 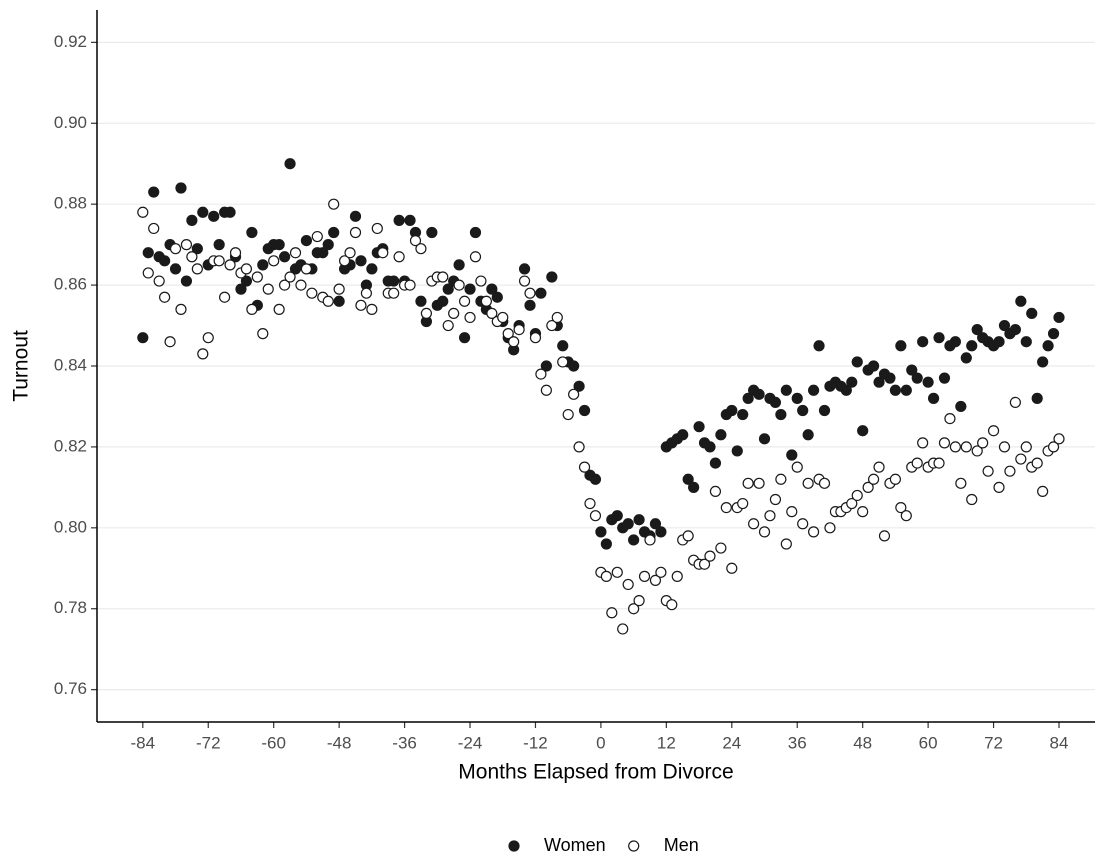 I want to click on x-tick-label: 24, so click(x=731, y=742).